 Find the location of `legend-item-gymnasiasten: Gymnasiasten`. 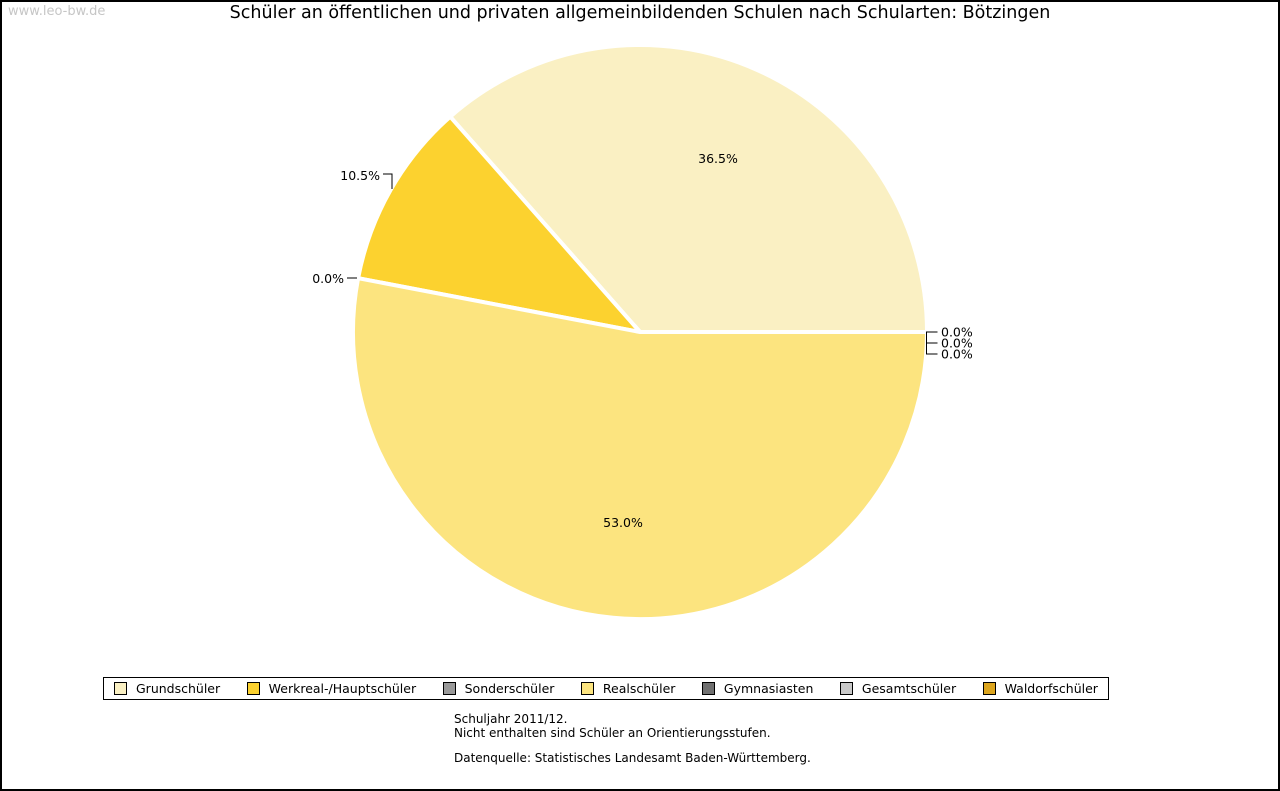

legend-item-gymnasiasten: Gymnasiasten is located at coordinates (757, 688).